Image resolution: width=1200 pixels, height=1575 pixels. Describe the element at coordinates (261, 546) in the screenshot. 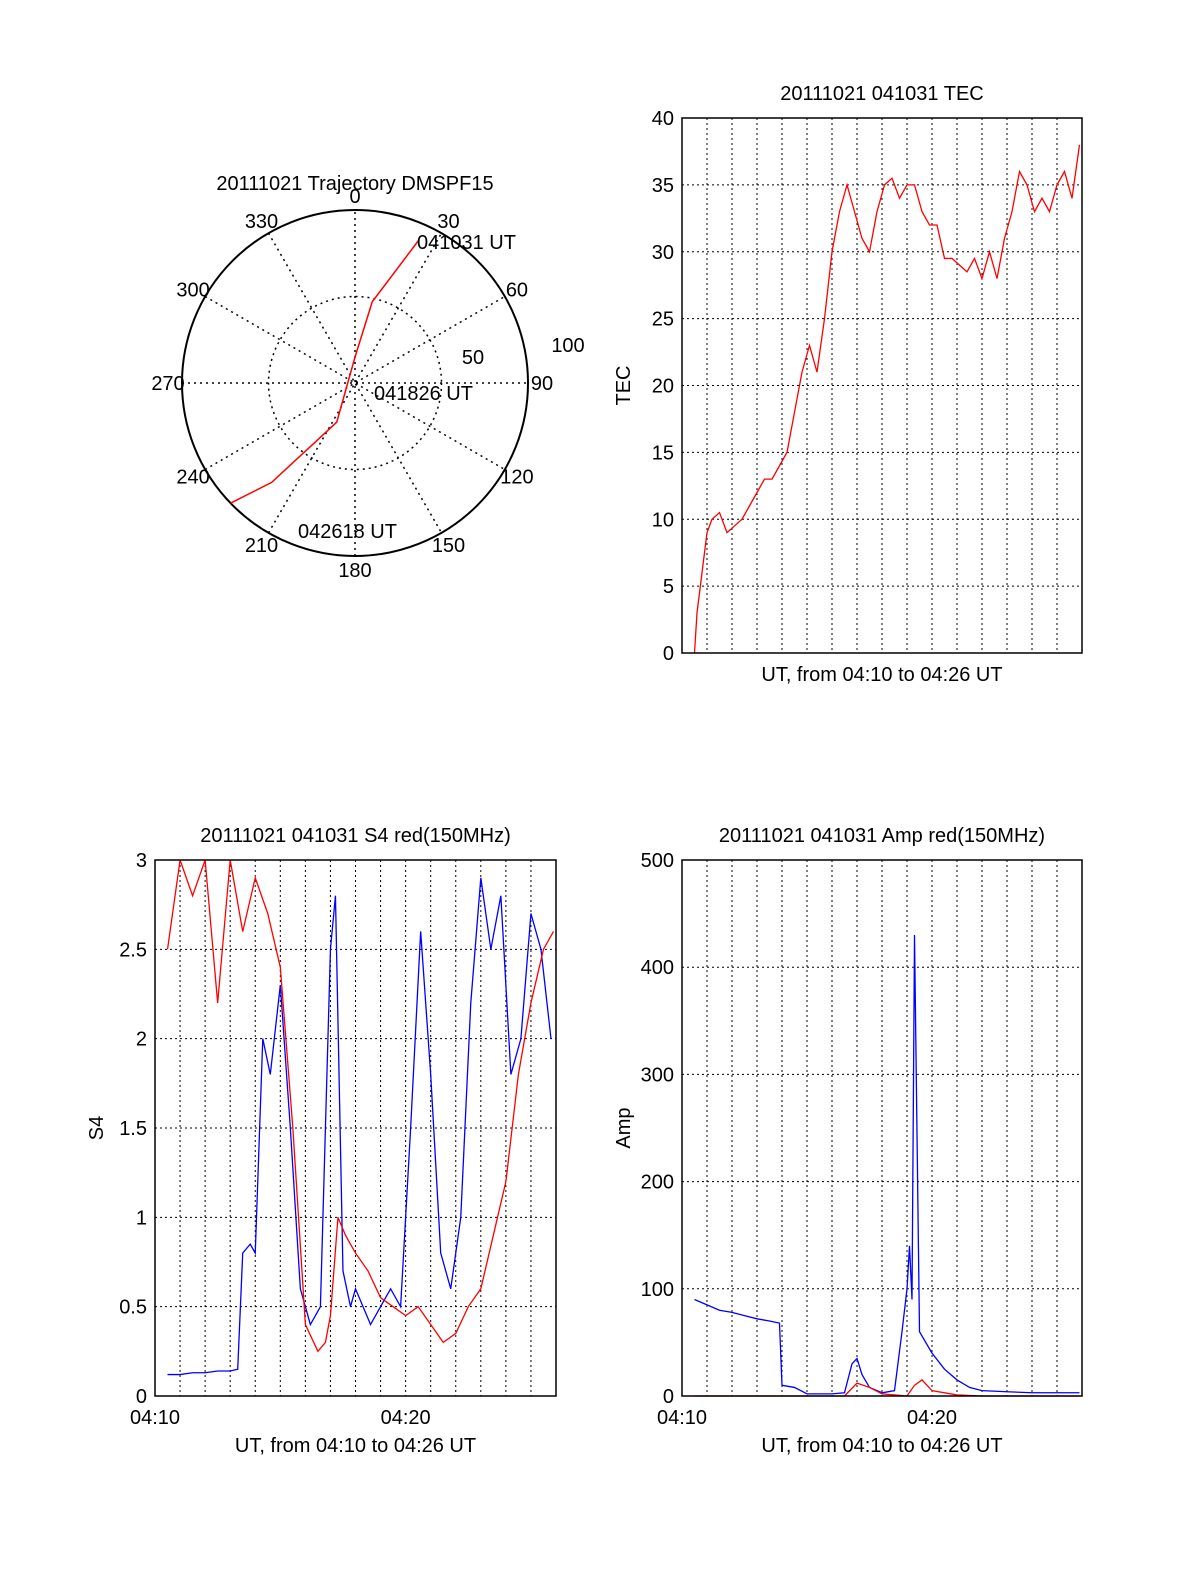

I see `polar-angle-label: 210` at that location.